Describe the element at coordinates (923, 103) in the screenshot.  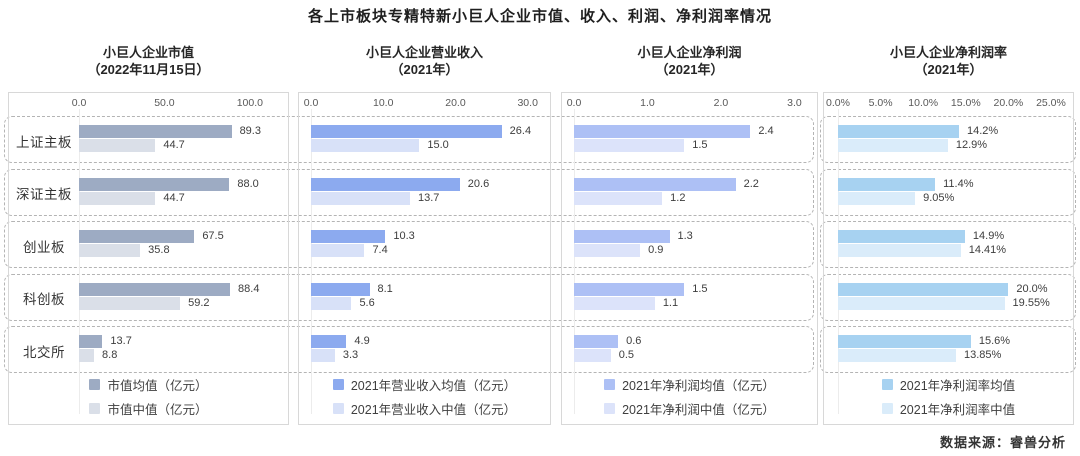
I see `axis-tick: 10.0%` at that location.